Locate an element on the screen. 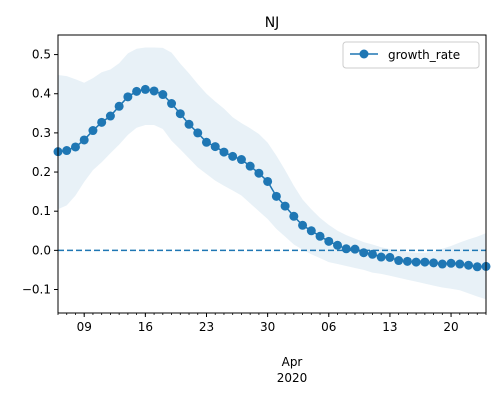 This screenshot has height=404, width=500. y-tick-label: 0.1 is located at coordinates (41, 211).